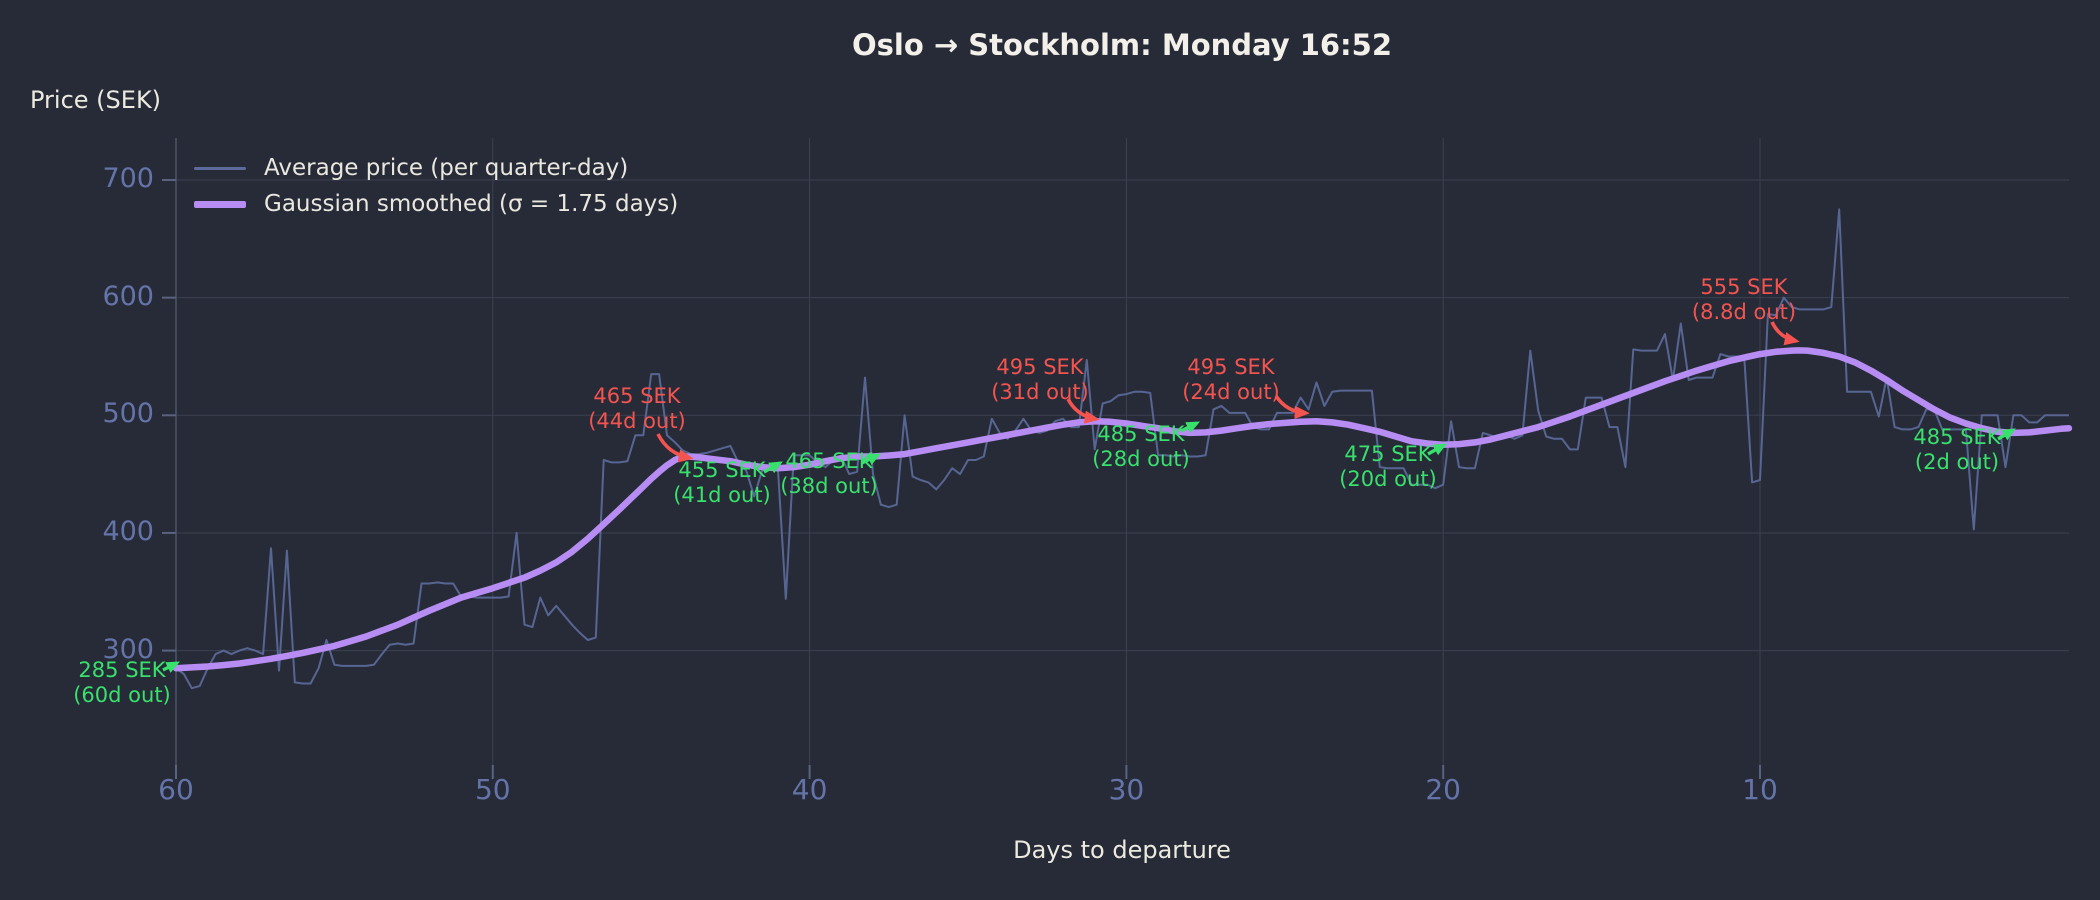 Image resolution: width=2100 pixels, height=900 pixels. I want to click on local-min-annotation-41d-out: 455 SEK (41d out), so click(722, 483).